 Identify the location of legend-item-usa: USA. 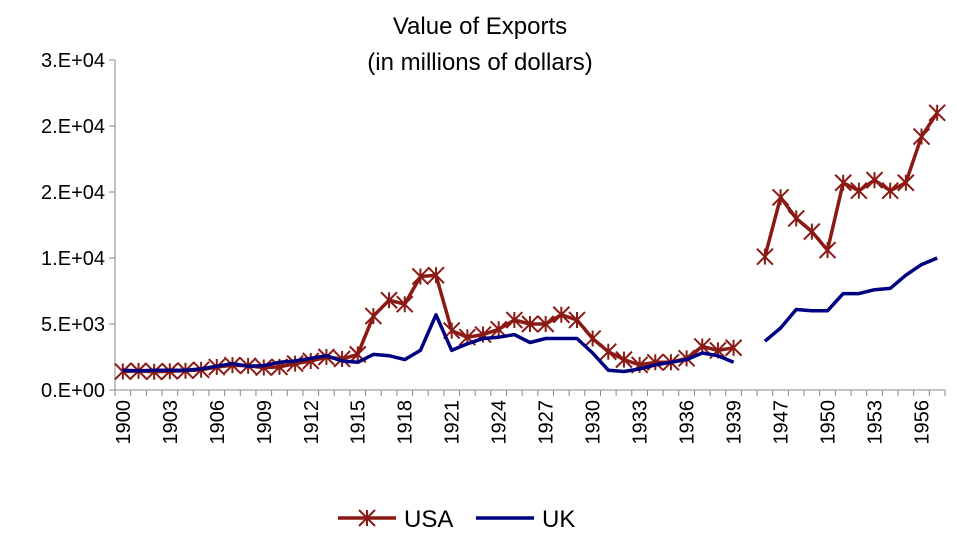
(395, 519).